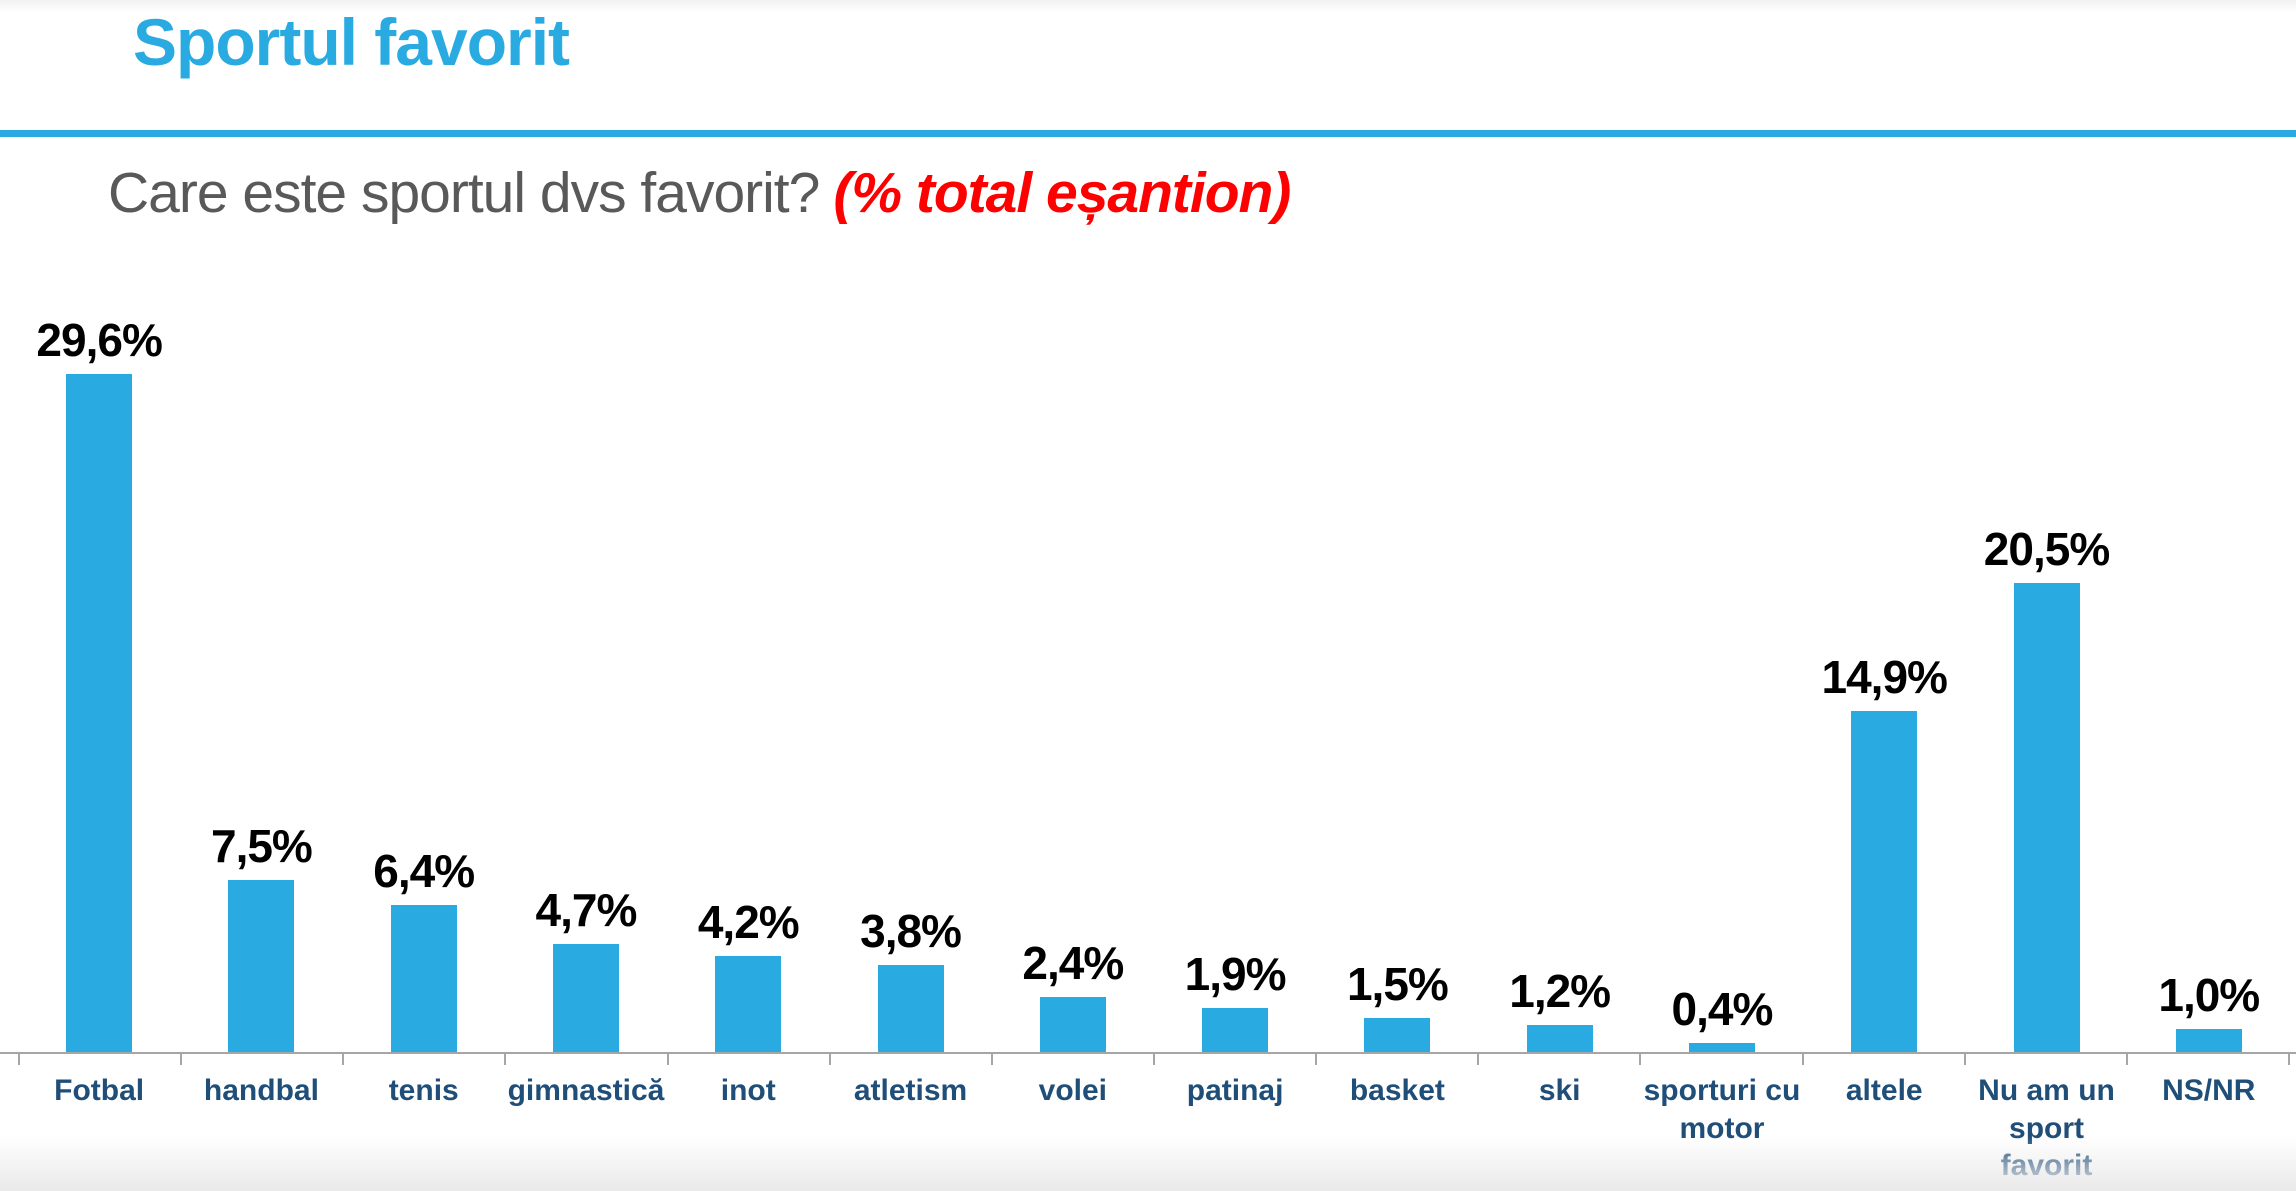 This screenshot has height=1191, width=2296. What do you see at coordinates (1884, 881) in the screenshot?
I see `bar-altele` at bounding box center [1884, 881].